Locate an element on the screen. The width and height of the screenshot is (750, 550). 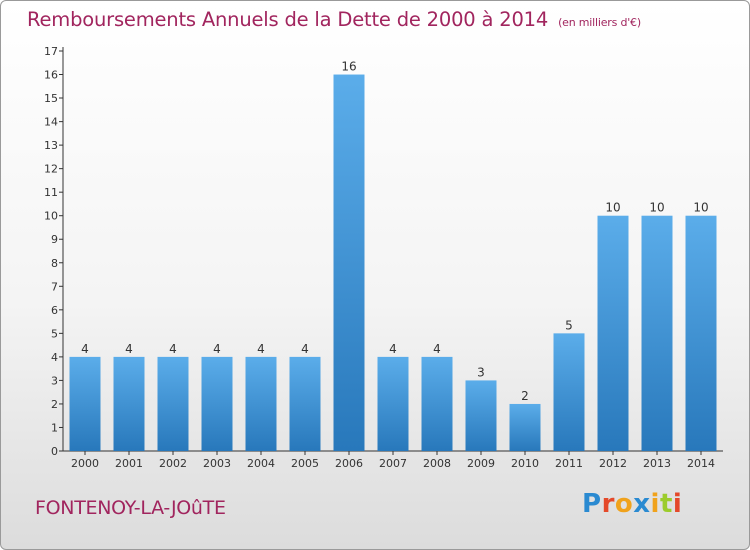
x-tick-label: 2012 is located at coordinates (613, 463).